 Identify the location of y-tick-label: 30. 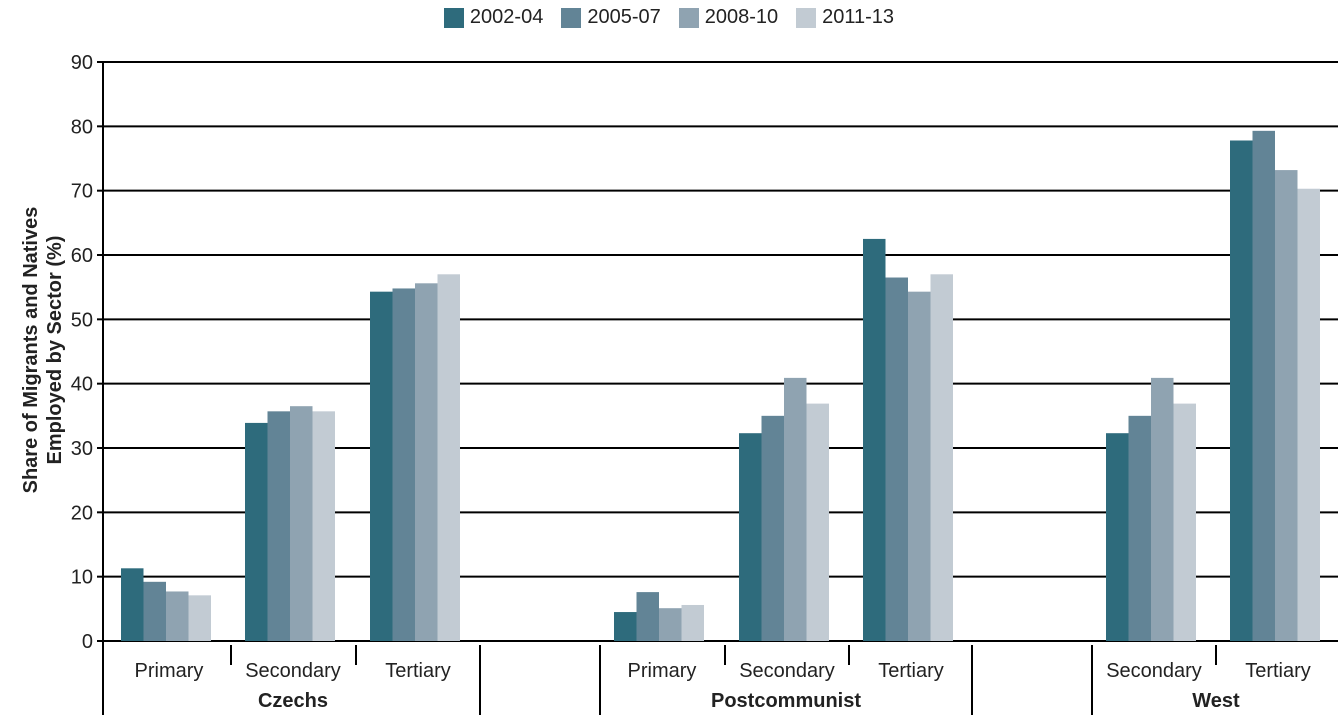
(82, 449).